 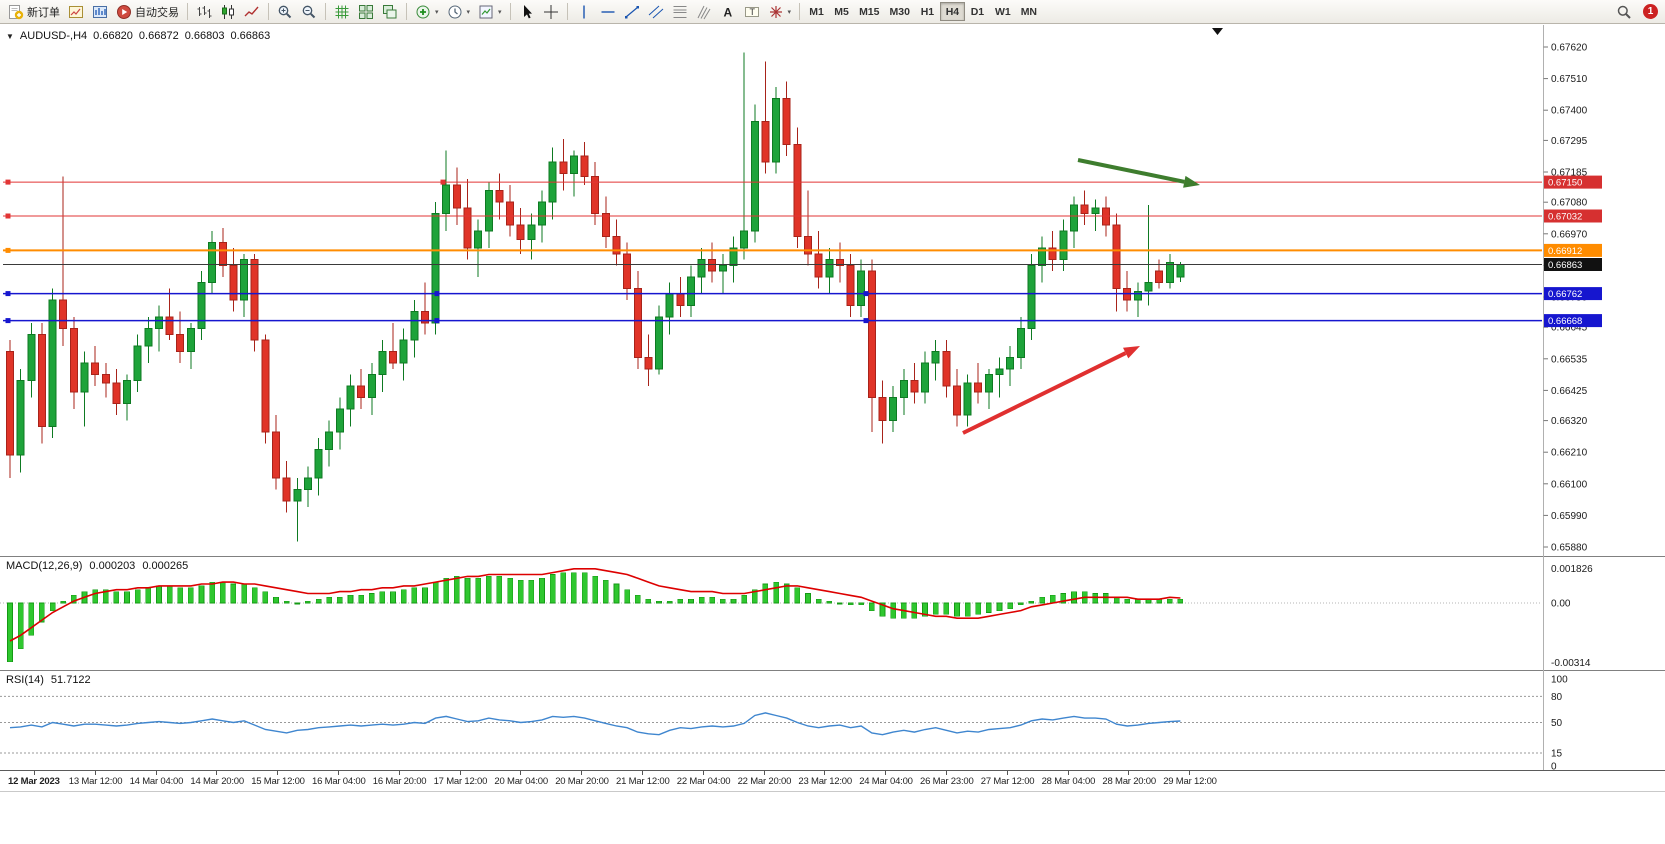 I want to click on new-chart-icon, so click(x=76, y=12).